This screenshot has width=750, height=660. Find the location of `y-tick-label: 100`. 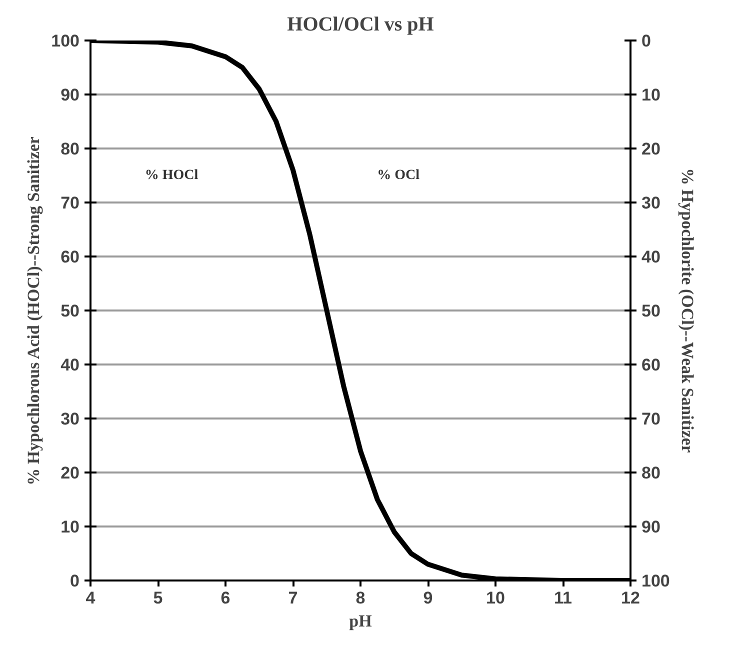

y-tick-label: 100 is located at coordinates (65, 41).